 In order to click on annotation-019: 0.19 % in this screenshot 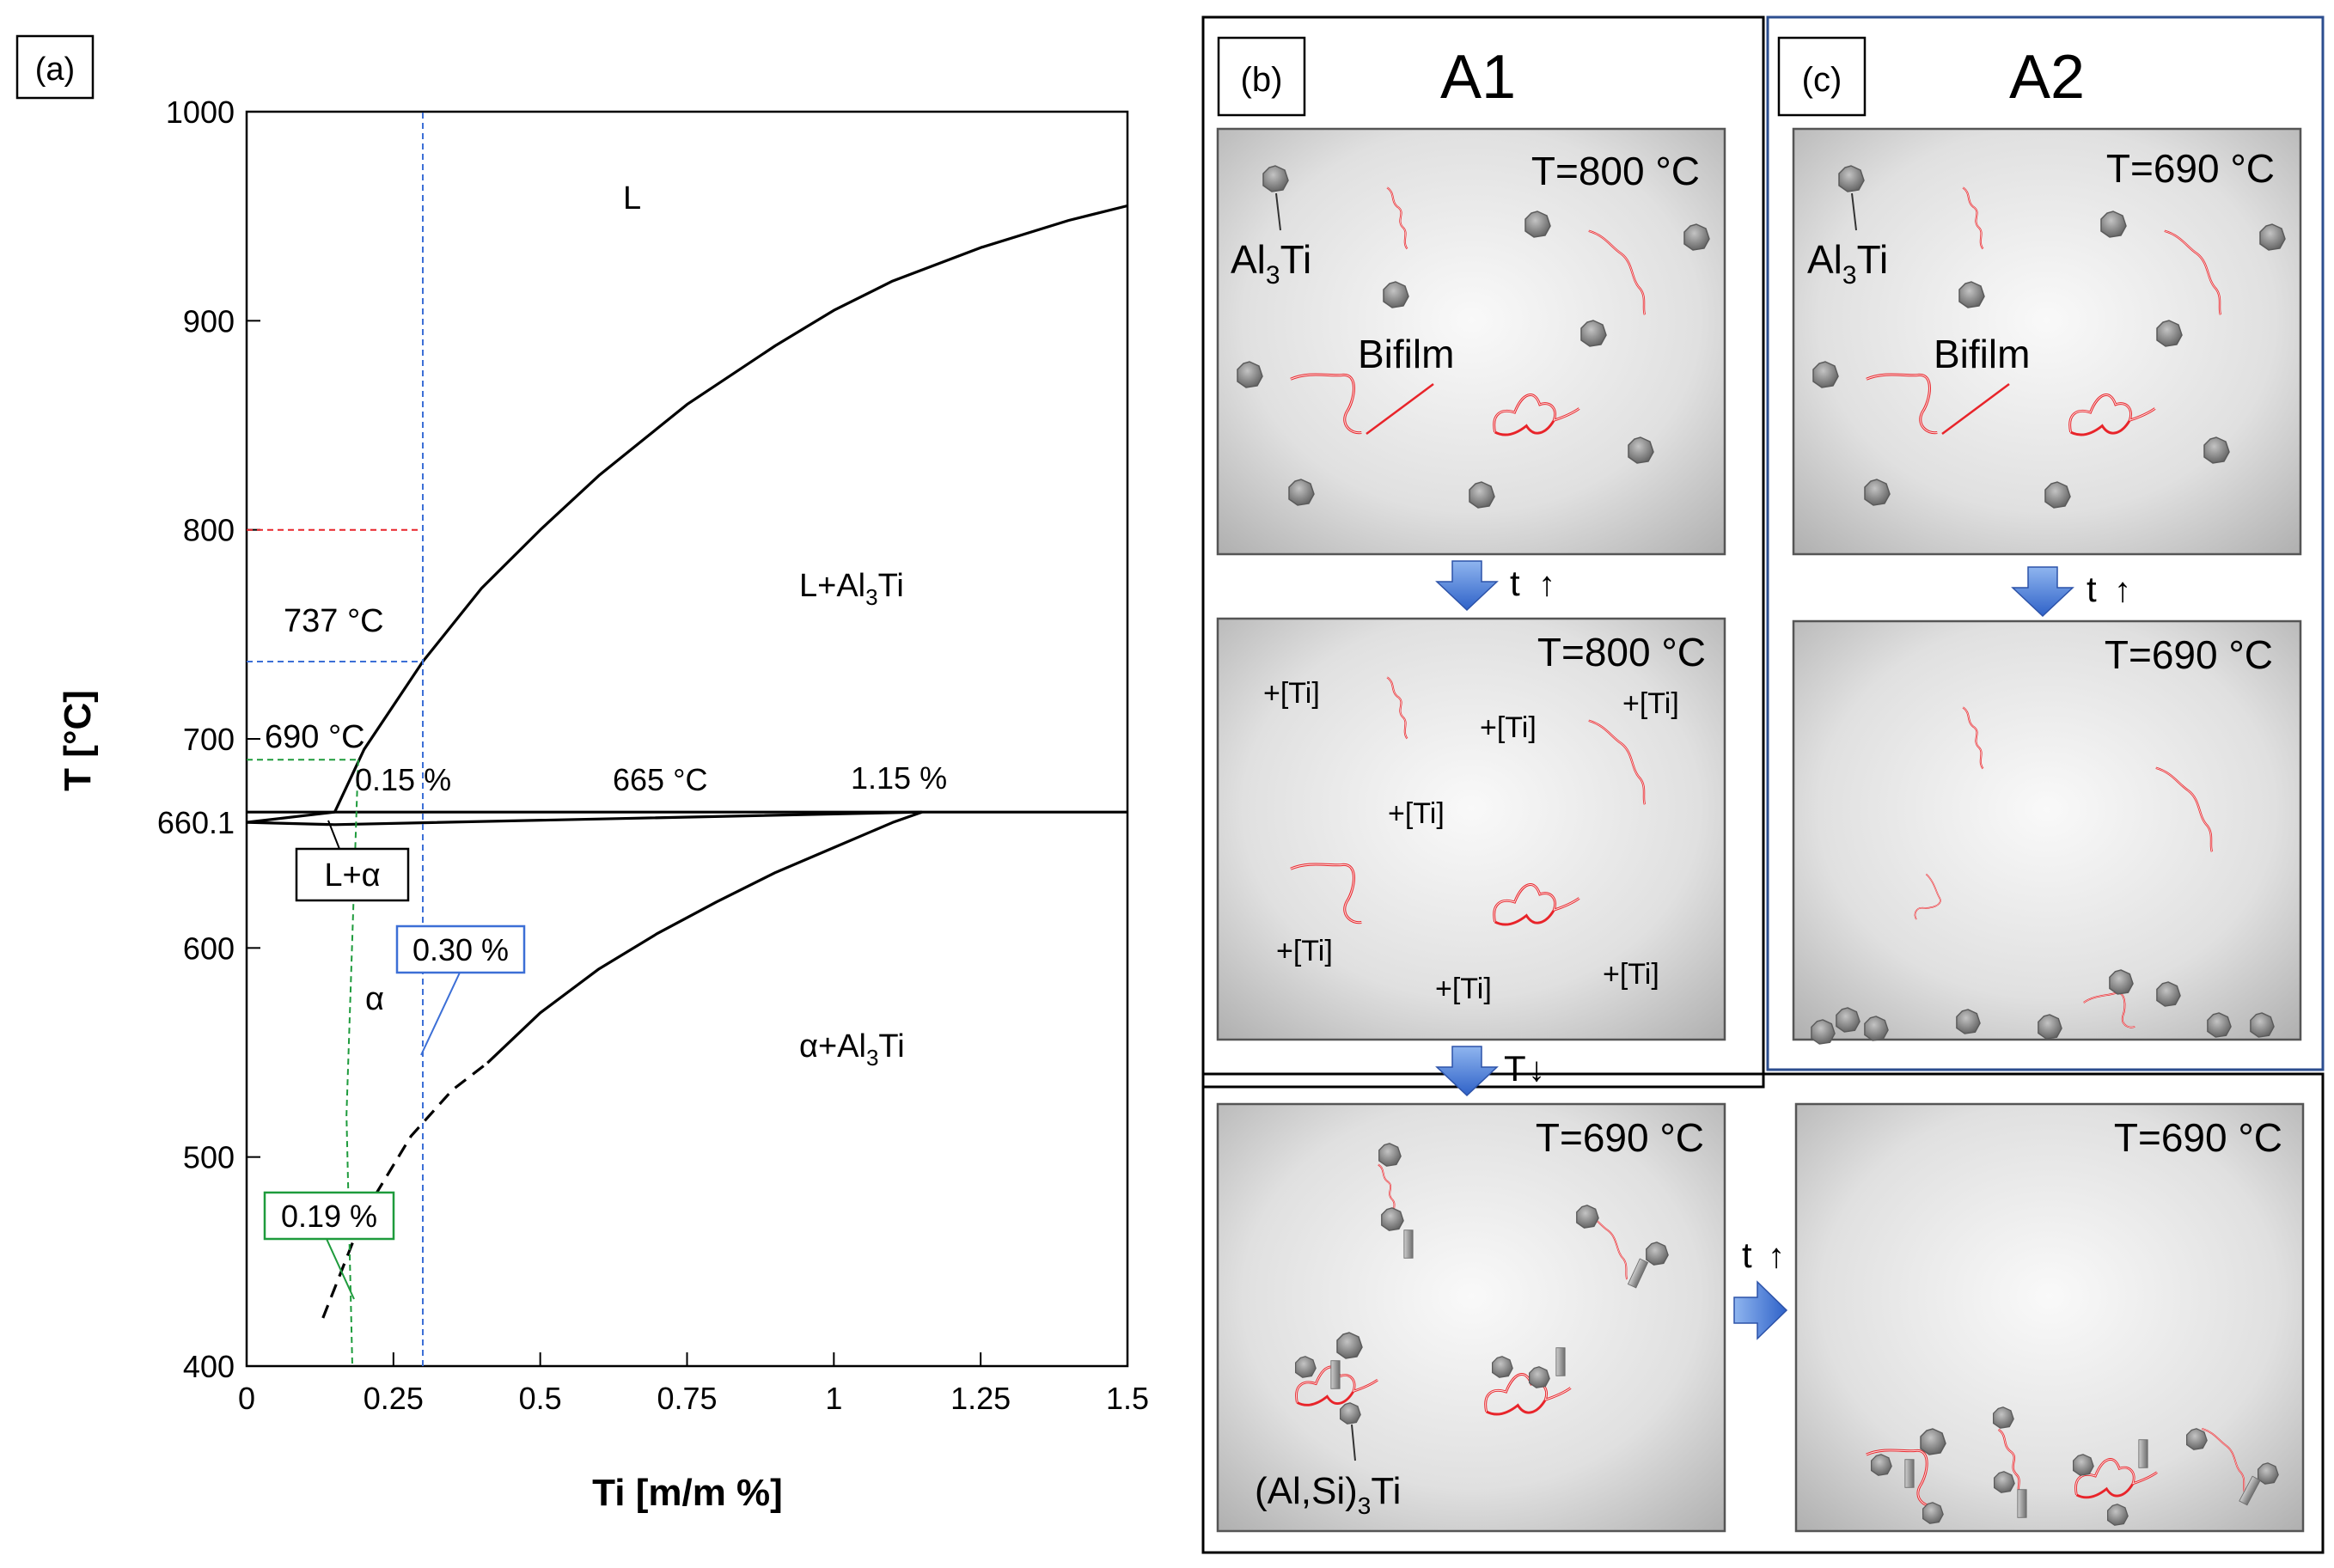, I will do `click(329, 1216)`.